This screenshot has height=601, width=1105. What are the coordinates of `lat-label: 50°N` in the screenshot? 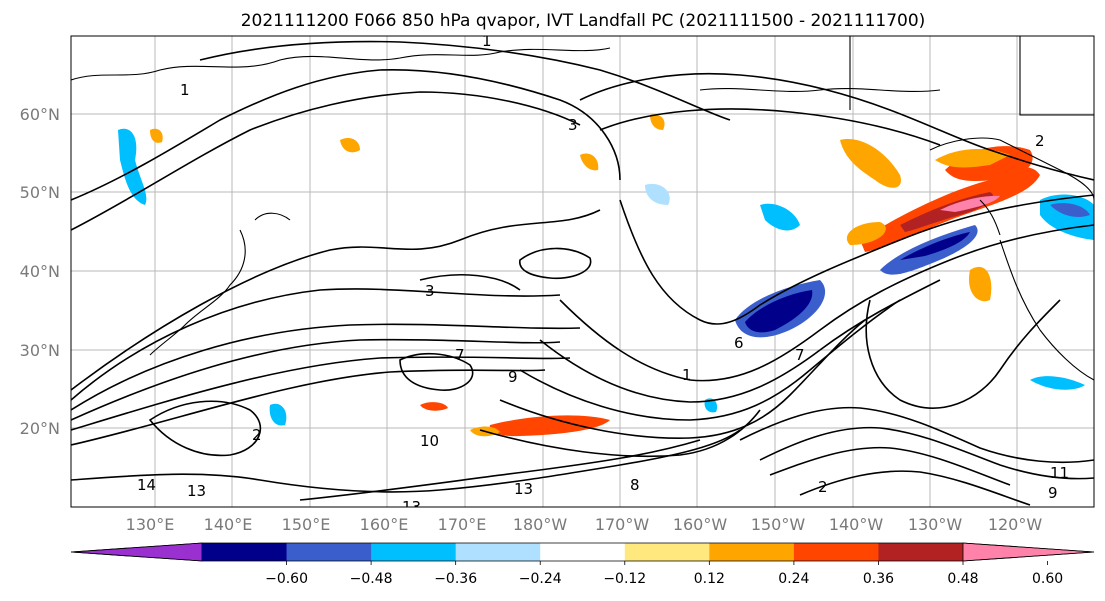 It's located at (40, 192).